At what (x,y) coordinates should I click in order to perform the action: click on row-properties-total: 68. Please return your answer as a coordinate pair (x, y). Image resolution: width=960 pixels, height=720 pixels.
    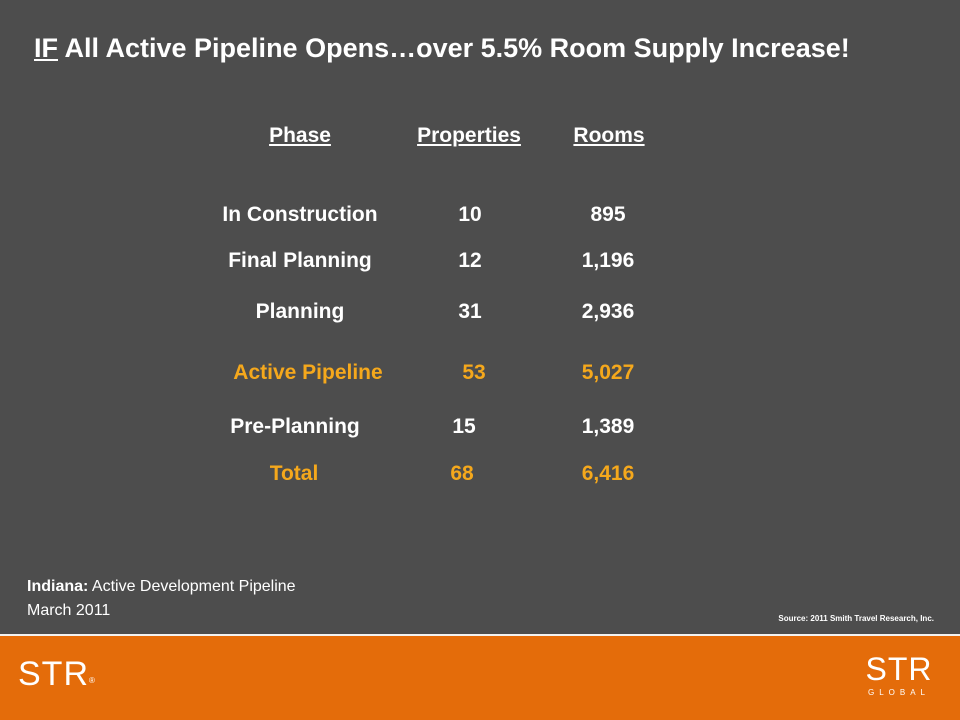
    Looking at the image, I should click on (462, 473).